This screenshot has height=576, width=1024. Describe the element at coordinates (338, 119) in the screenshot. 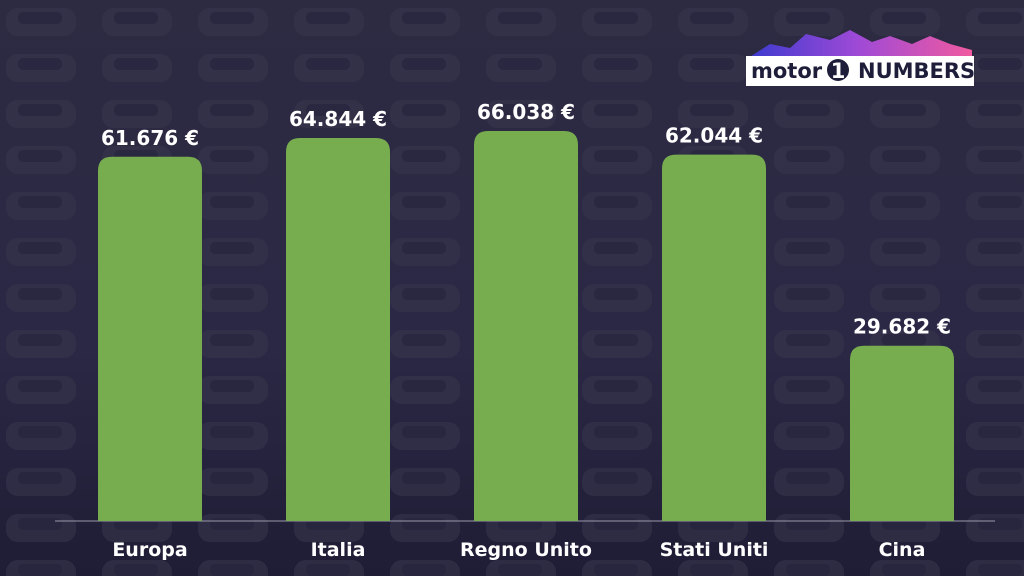

I see `value-label: 64.844 €` at that location.